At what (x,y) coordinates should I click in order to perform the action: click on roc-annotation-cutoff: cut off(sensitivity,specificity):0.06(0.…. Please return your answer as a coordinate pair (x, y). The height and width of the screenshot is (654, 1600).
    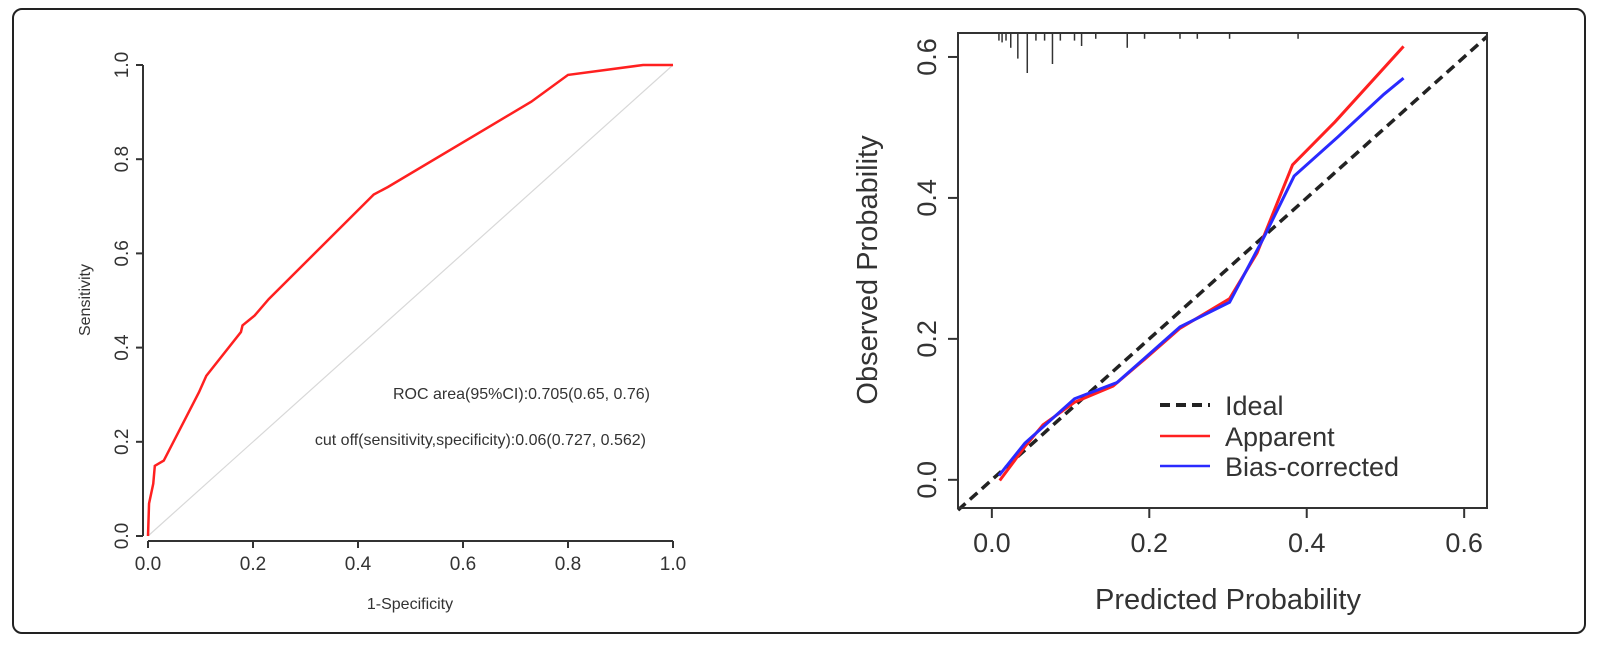
    Looking at the image, I should click on (480, 440).